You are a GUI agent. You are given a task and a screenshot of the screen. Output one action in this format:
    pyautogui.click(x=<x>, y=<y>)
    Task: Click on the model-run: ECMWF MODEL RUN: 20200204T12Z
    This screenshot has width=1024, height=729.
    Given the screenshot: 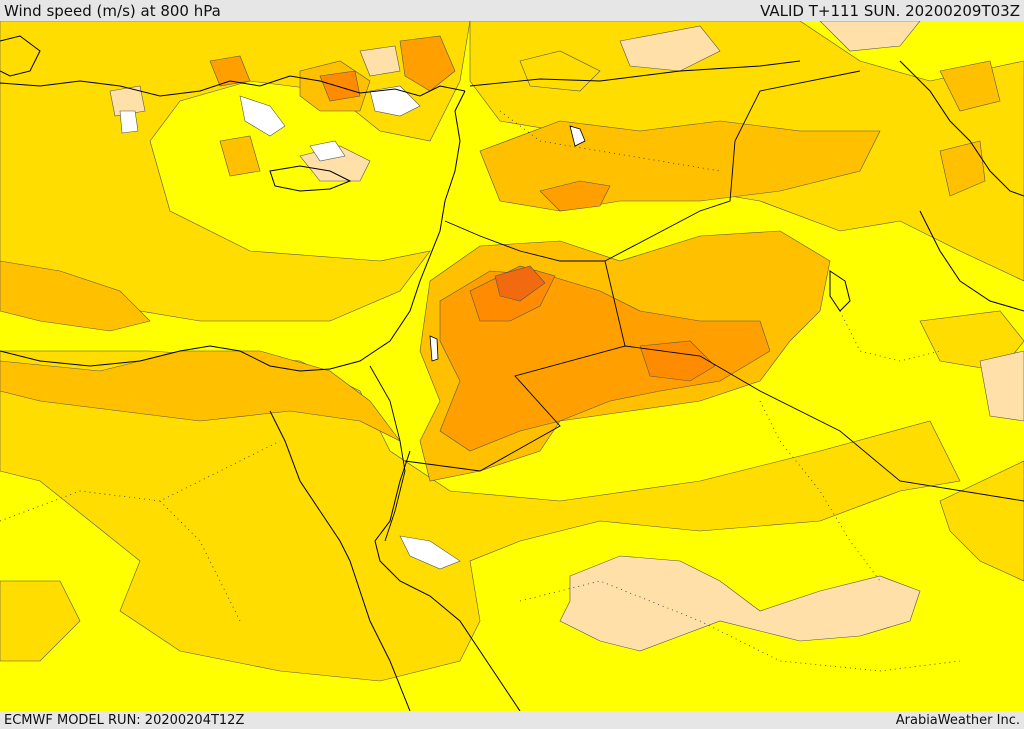 What is the action you would take?
    pyautogui.click(x=124, y=720)
    